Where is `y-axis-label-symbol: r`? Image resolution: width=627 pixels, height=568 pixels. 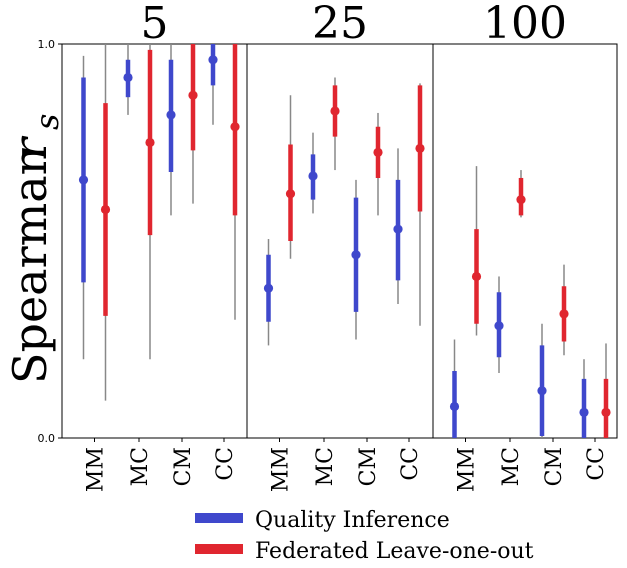
y-axis-label-symbol: r is located at coordinates (30, 147).